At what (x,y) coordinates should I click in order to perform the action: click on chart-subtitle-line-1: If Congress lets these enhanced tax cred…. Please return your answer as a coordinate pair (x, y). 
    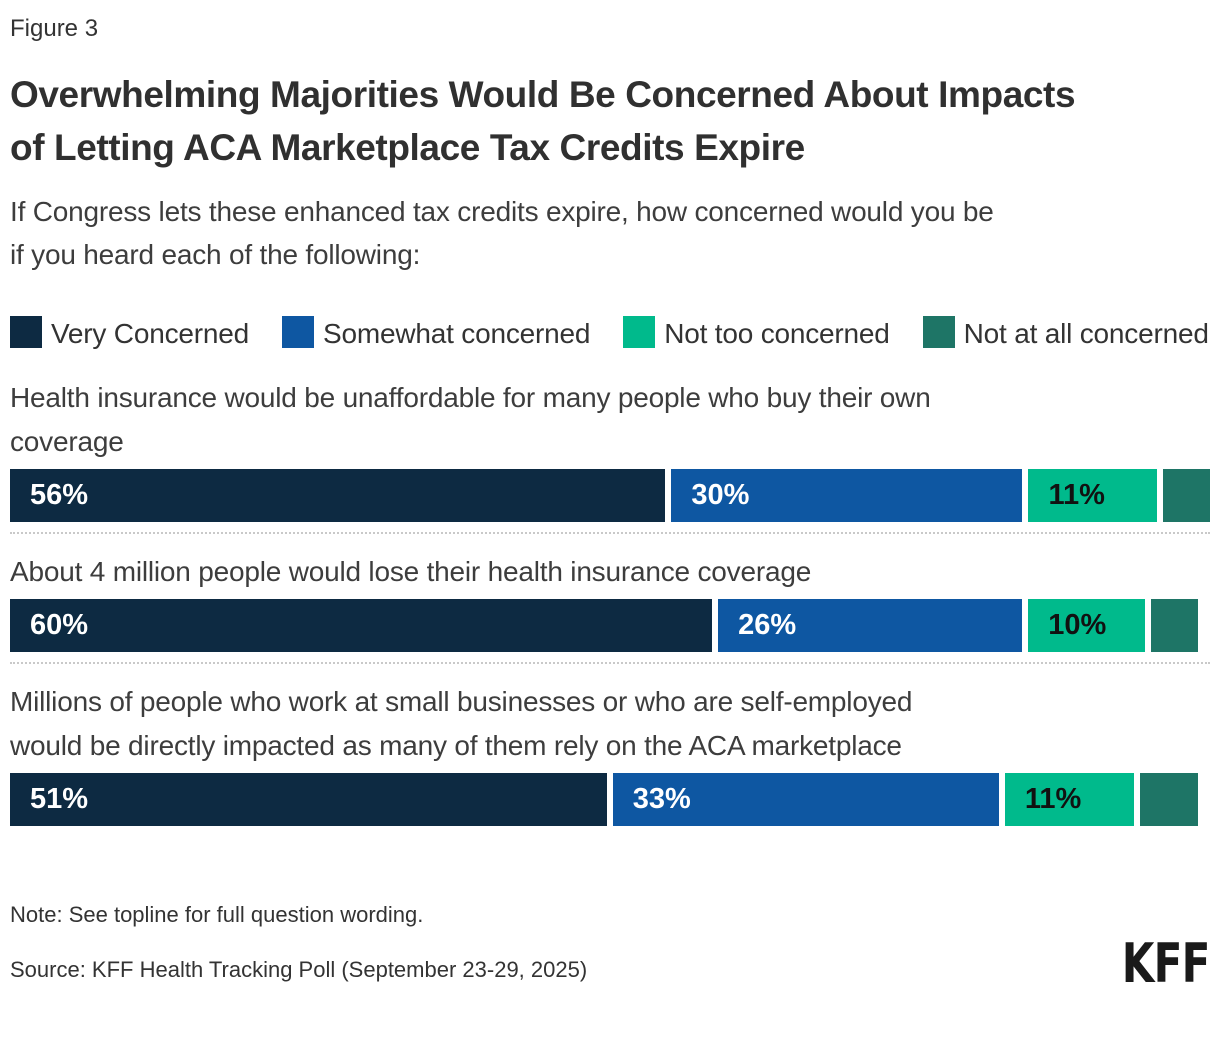
    Looking at the image, I should click on (502, 211).